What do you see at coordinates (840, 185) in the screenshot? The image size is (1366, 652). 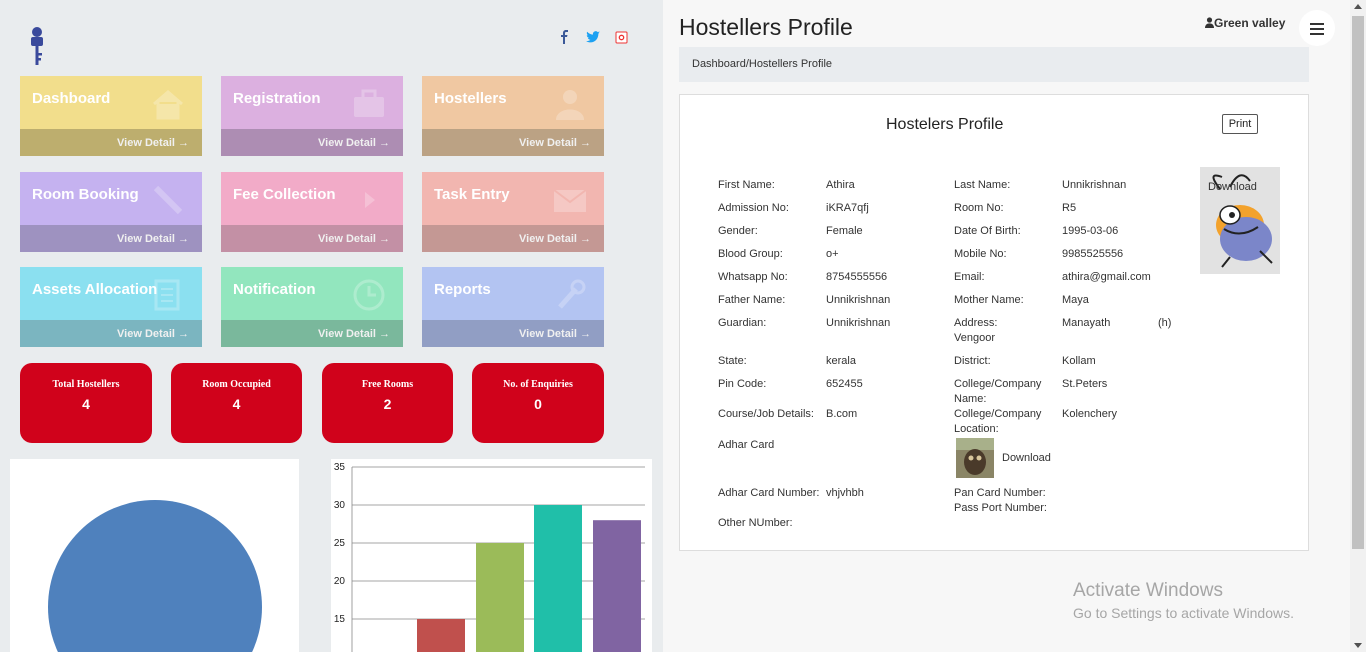 I see `field-value: Athira` at bounding box center [840, 185].